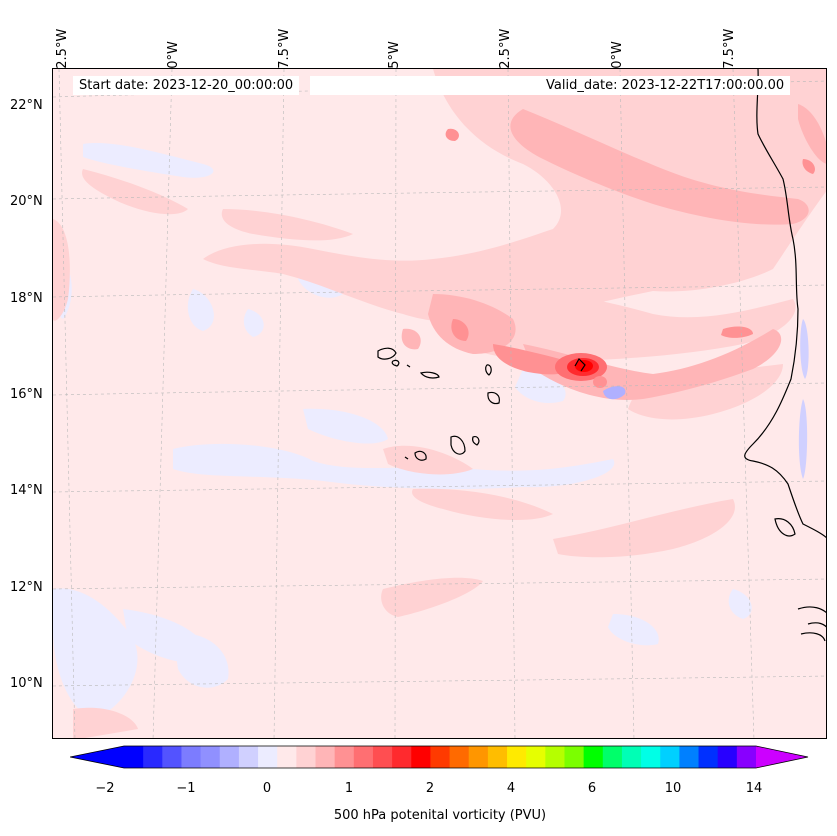  Describe the element at coordinates (186, 788) in the screenshot. I see `colorbar-tick: −1` at that location.